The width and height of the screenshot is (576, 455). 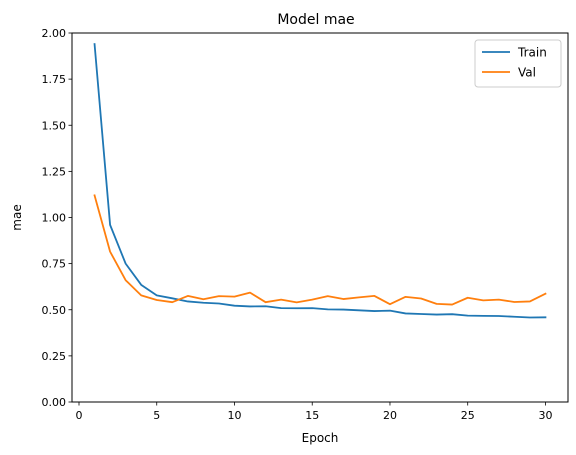 What do you see at coordinates (54, 33) in the screenshot?
I see `y-tick-label: 2.00` at bounding box center [54, 33].